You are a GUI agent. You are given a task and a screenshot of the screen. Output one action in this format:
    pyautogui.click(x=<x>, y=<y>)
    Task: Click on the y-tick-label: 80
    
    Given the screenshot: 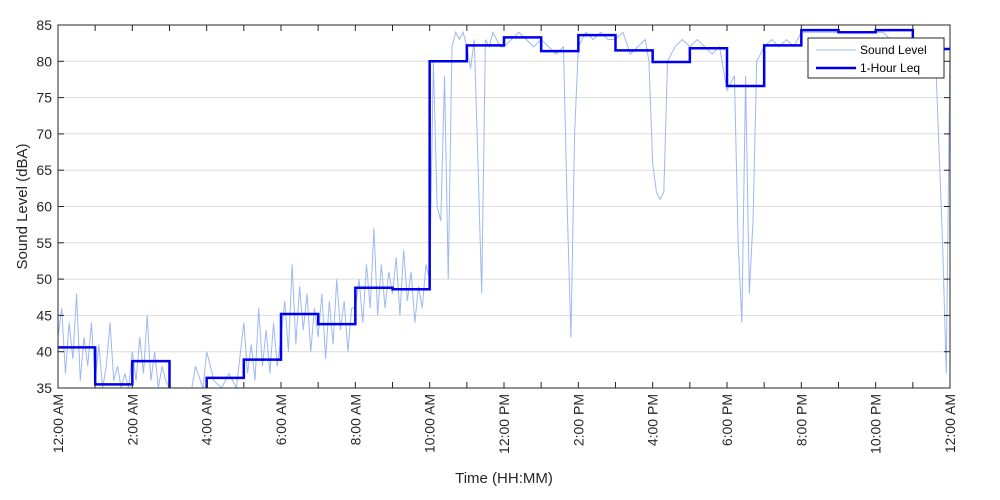 What is the action you would take?
    pyautogui.click(x=44, y=61)
    